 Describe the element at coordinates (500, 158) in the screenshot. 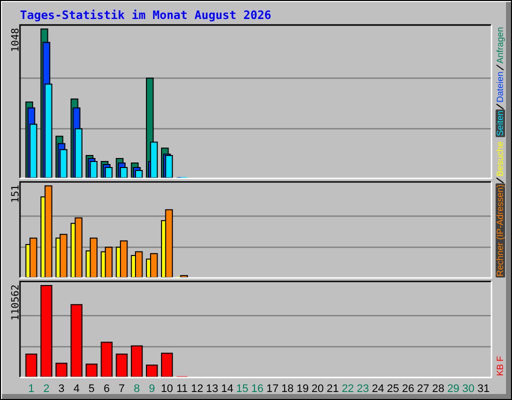

I see `text: Besuche` at that location.